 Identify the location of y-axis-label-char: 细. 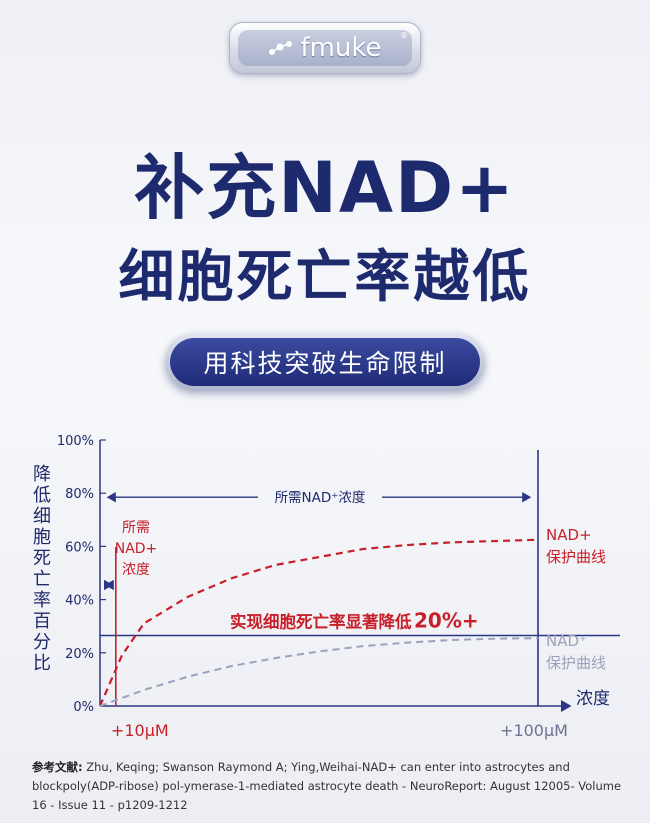
(42, 516).